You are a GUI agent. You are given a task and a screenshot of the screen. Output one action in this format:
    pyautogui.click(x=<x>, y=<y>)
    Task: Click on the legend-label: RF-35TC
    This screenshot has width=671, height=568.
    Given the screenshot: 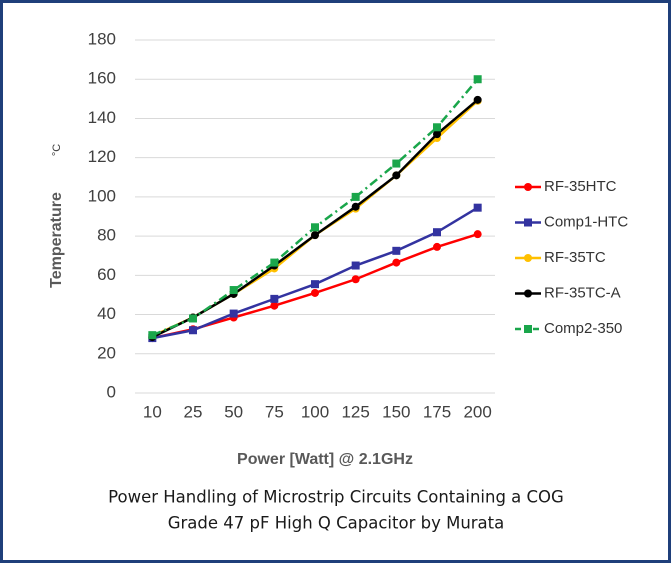 What is the action you would take?
    pyautogui.click(x=575, y=257)
    